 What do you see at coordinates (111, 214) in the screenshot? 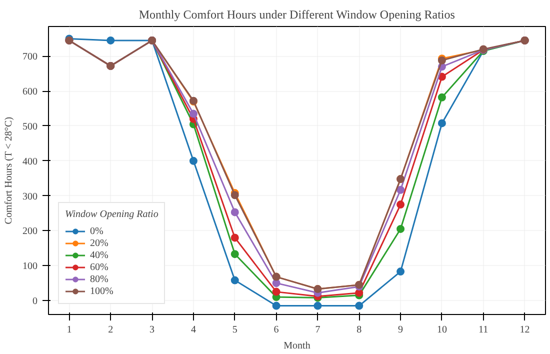
I see `legend-title: Window Opening Ratio` at bounding box center [111, 214].